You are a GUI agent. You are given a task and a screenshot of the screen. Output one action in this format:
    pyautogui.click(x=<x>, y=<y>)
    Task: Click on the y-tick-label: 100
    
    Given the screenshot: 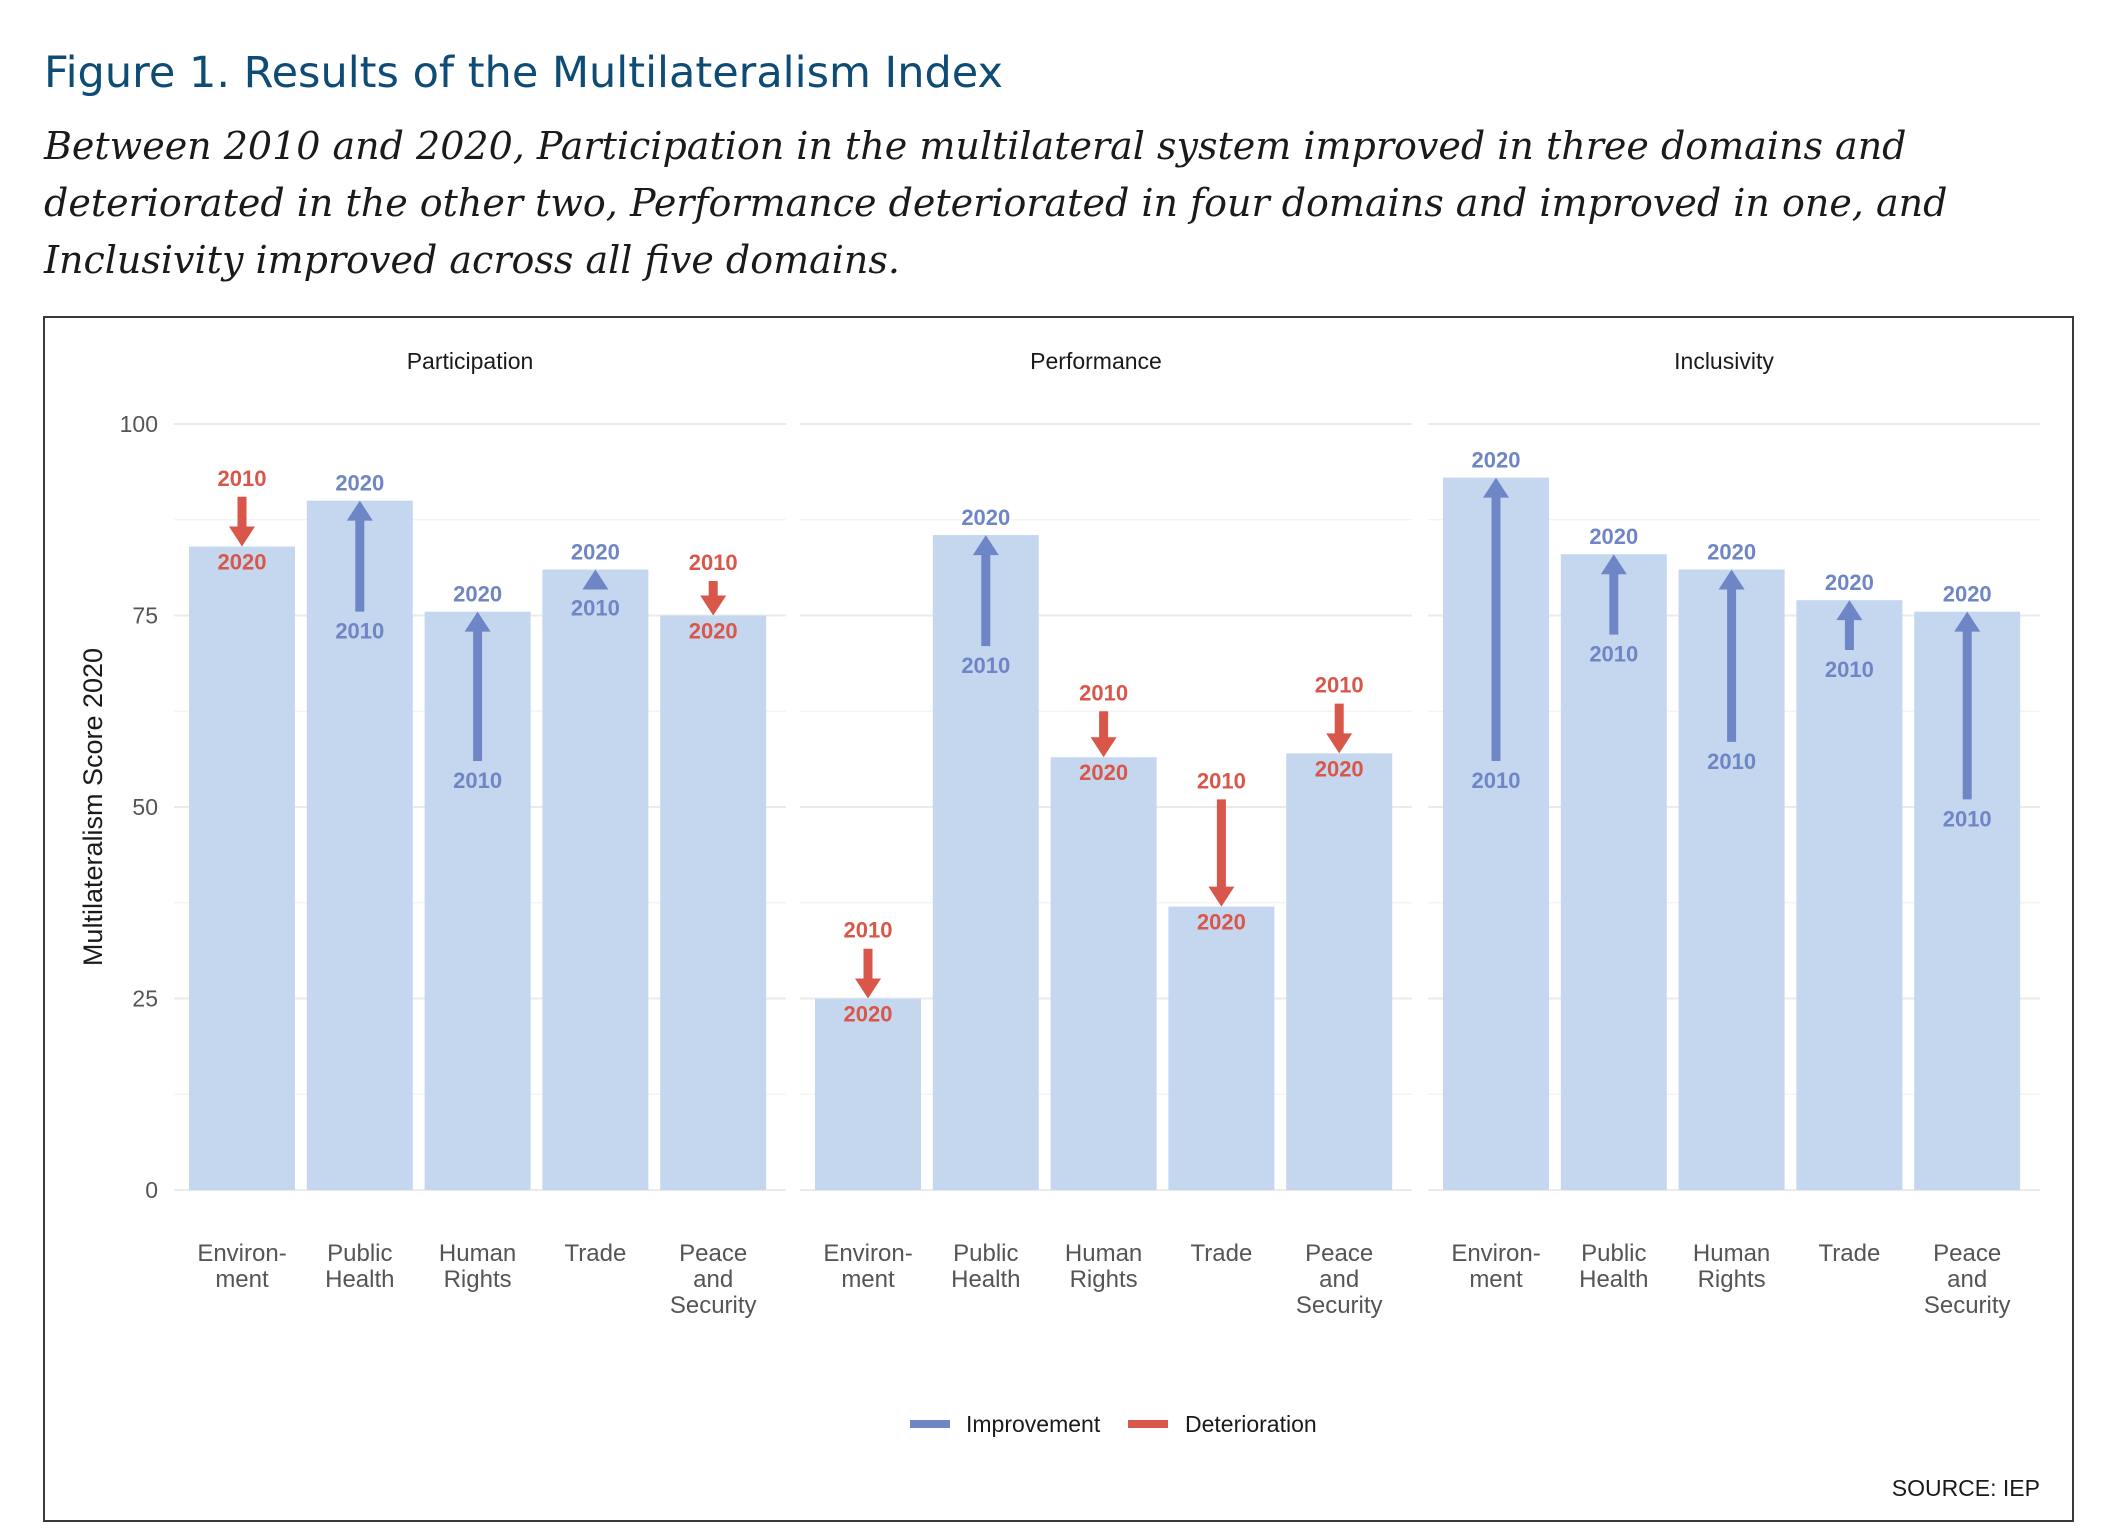 What is the action you would take?
    pyautogui.click(x=139, y=424)
    